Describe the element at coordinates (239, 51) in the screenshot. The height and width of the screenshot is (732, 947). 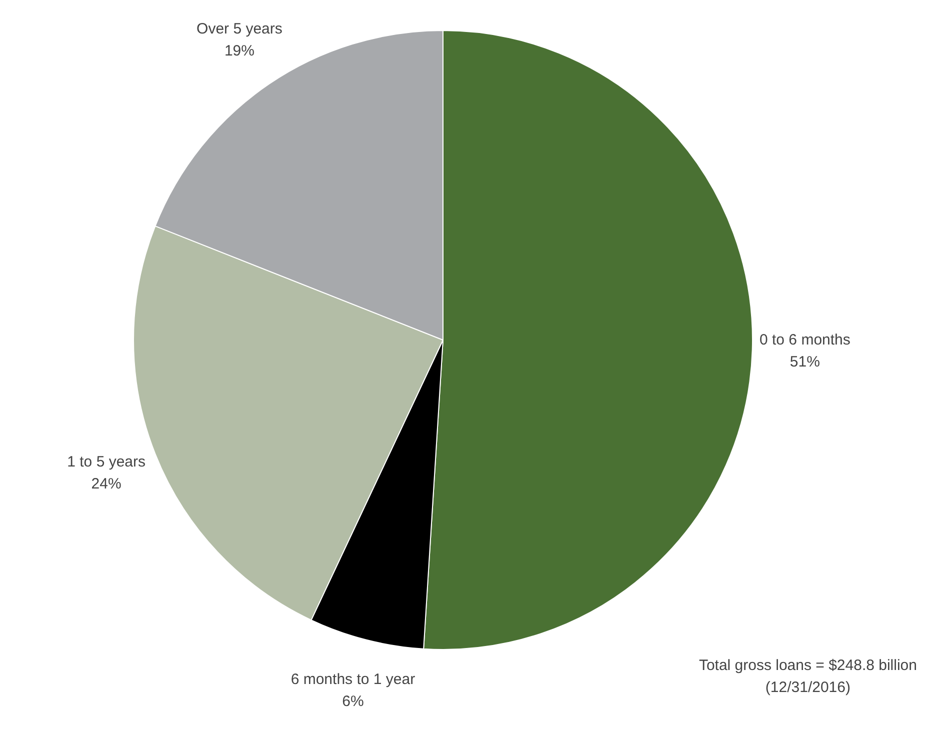
I see `data-label: 19%` at that location.